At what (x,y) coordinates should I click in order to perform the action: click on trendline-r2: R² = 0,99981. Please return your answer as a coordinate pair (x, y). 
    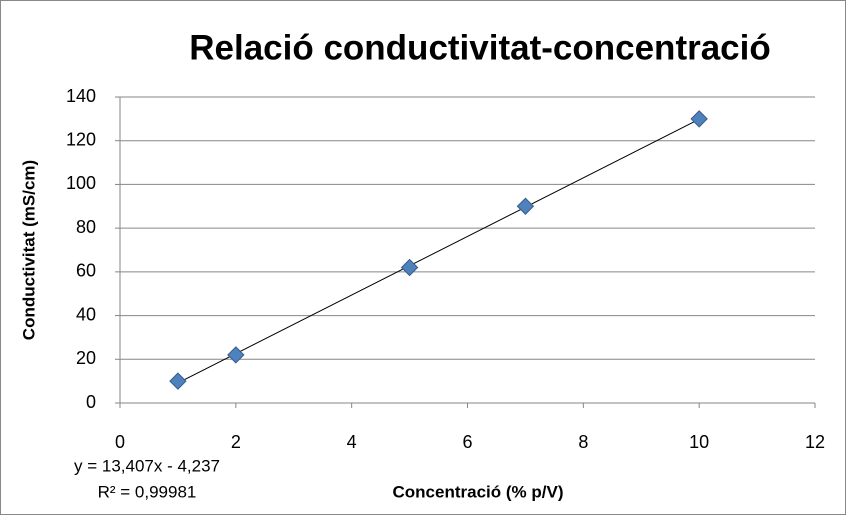
    Looking at the image, I should click on (147, 491).